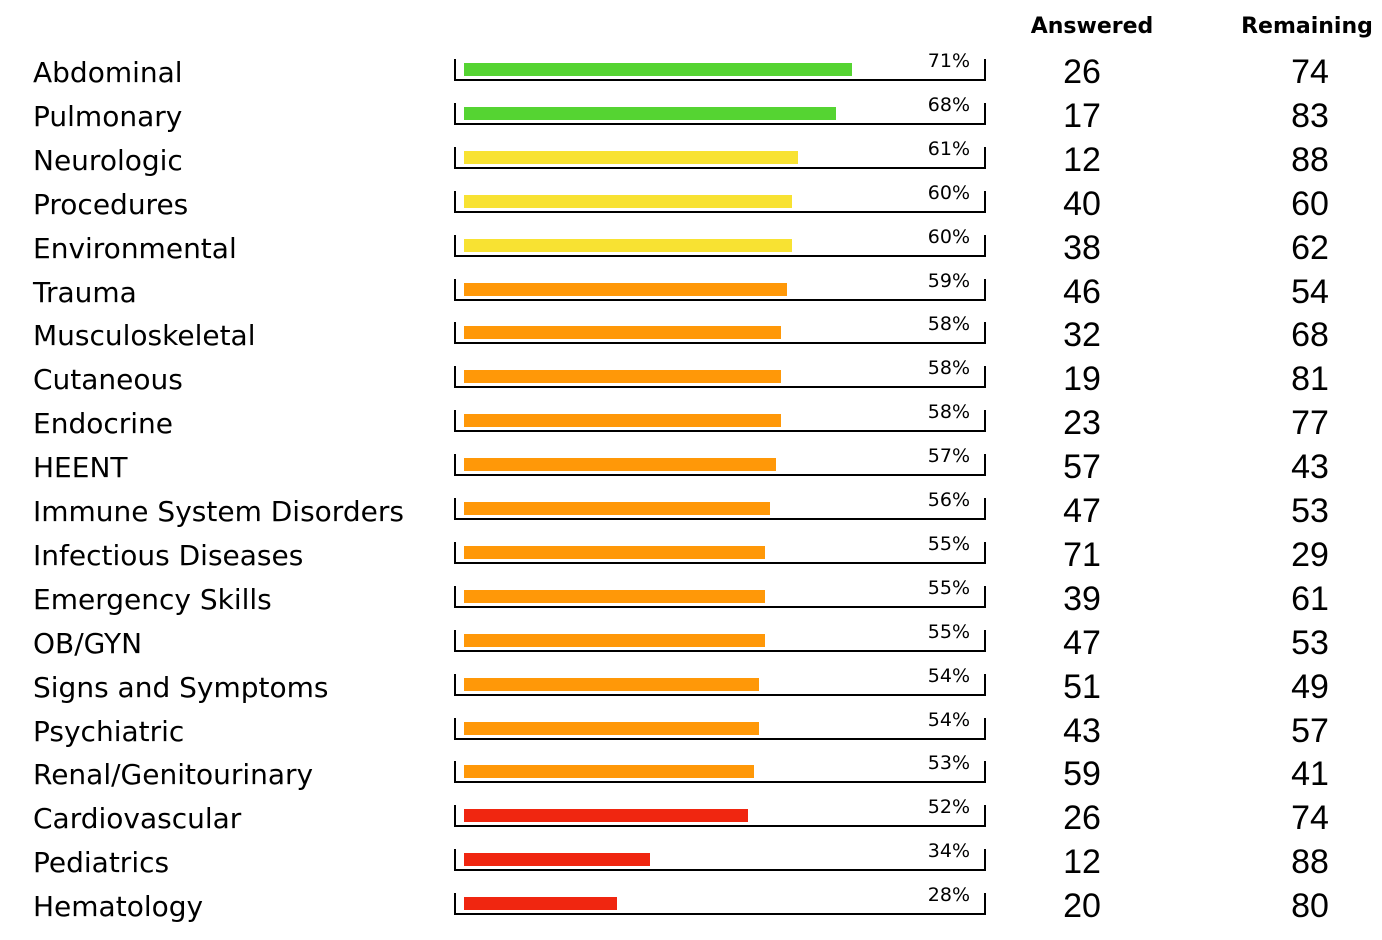 The width and height of the screenshot is (1382, 940). Describe the element at coordinates (137, 819) in the screenshot. I see `category-label: Cardiovascular` at that location.